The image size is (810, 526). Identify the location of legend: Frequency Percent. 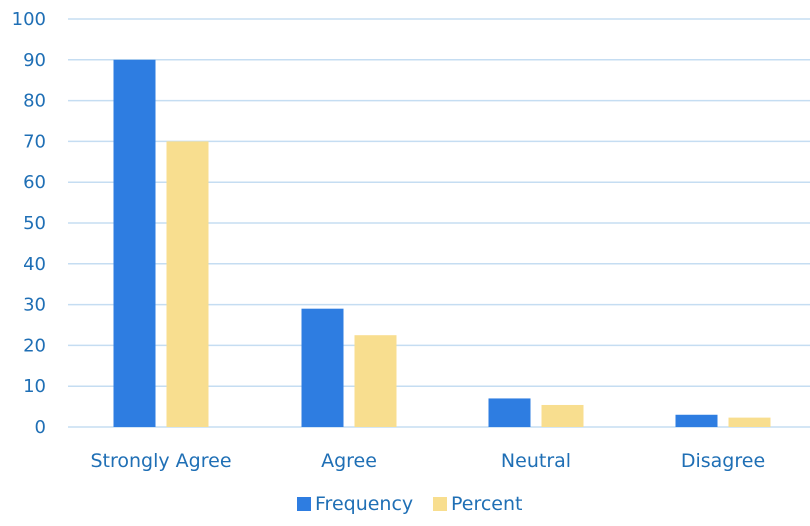
(410, 504).